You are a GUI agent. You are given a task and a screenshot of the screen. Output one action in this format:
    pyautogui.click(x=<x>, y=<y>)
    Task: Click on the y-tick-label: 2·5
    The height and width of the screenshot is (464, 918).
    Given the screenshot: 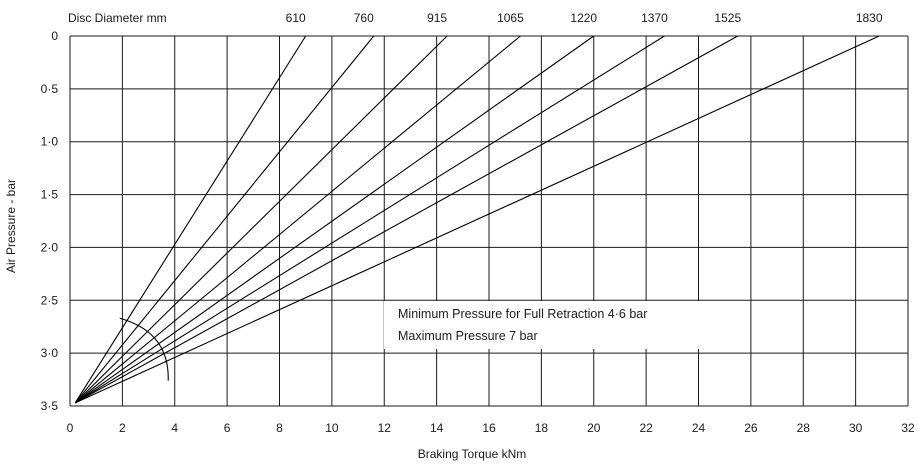 What is the action you would take?
    pyautogui.click(x=50, y=300)
    